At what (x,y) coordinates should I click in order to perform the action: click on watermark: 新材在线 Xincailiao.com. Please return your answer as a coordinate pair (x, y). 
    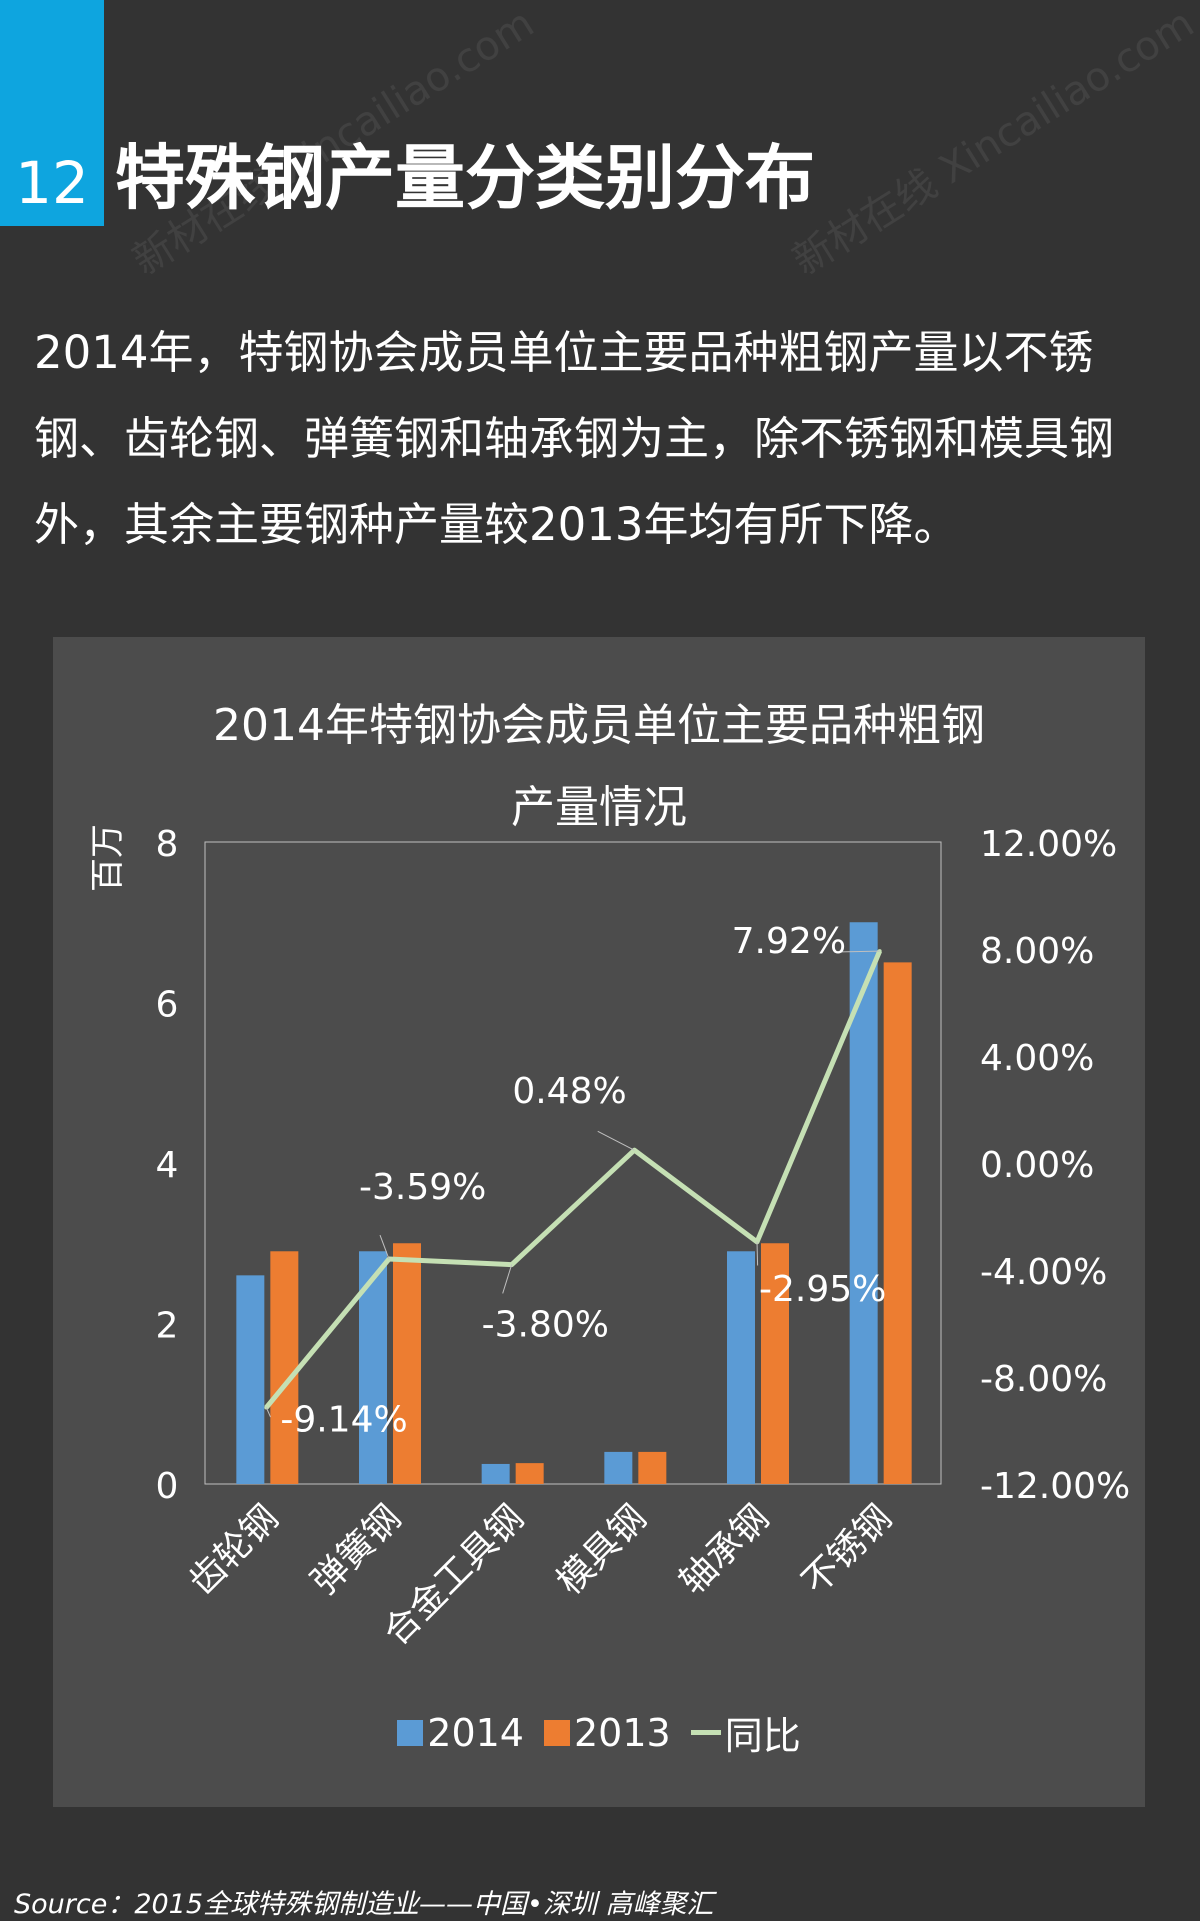
    Looking at the image, I should click on (992, 142).